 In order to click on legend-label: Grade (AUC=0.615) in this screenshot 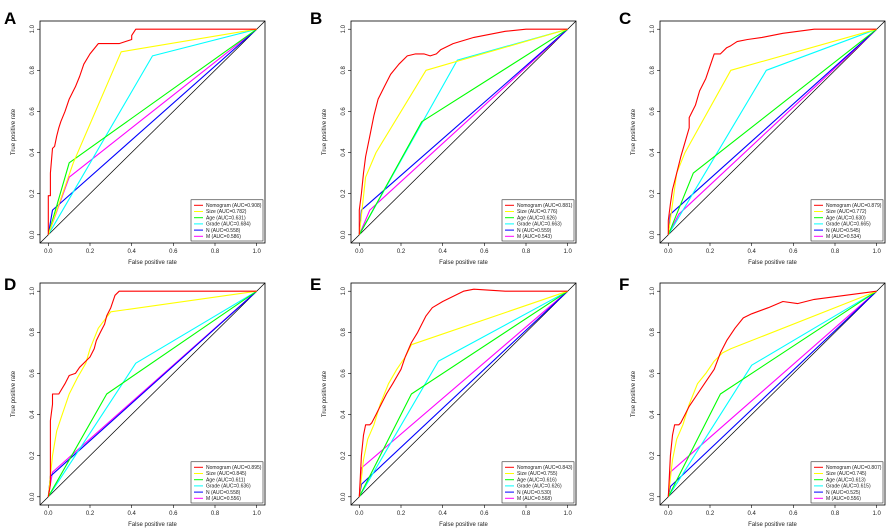, I will do `click(848, 487)`.